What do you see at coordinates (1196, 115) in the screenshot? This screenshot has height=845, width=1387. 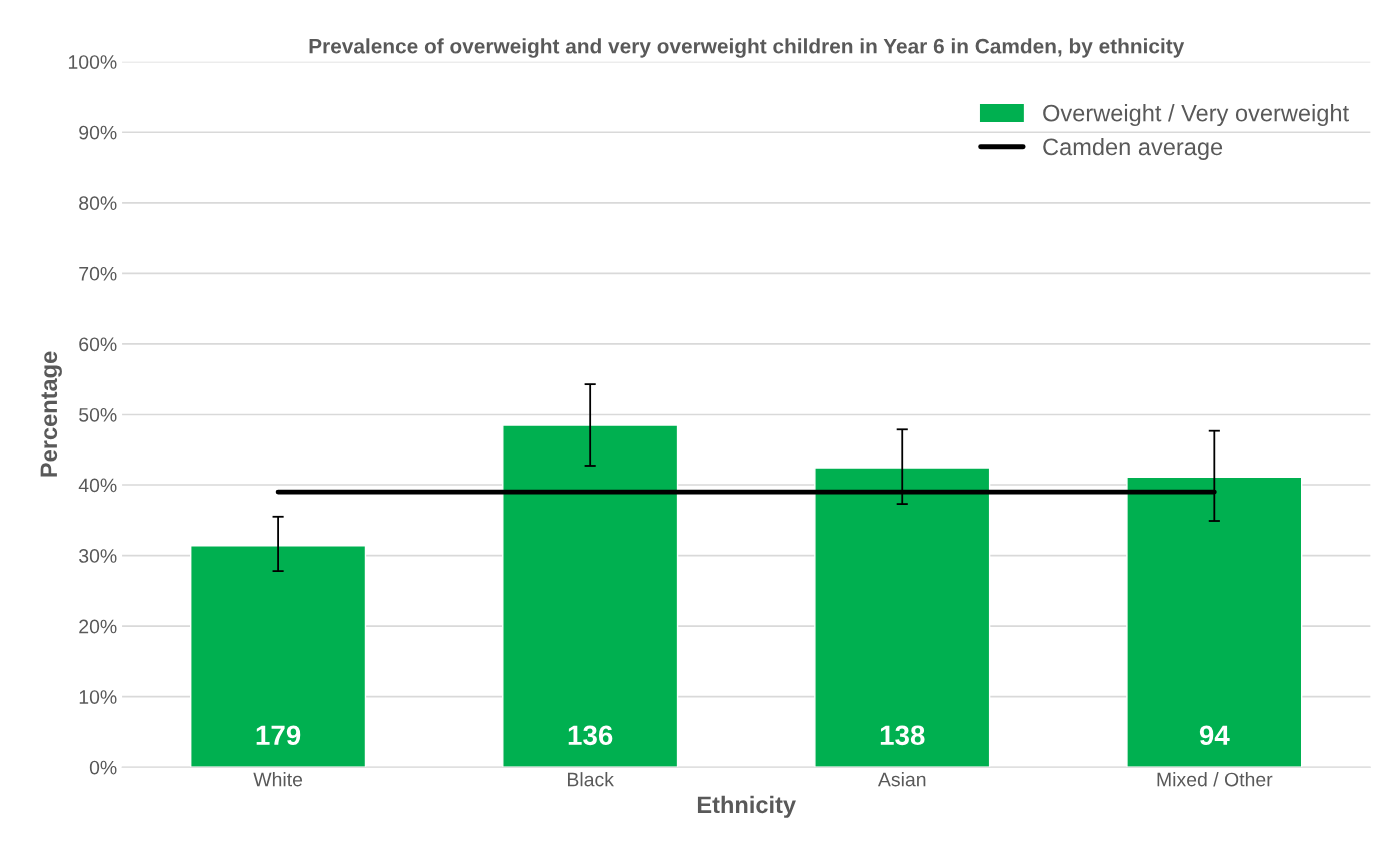 I see `legend-label: Overweight / Very overweight` at bounding box center [1196, 115].